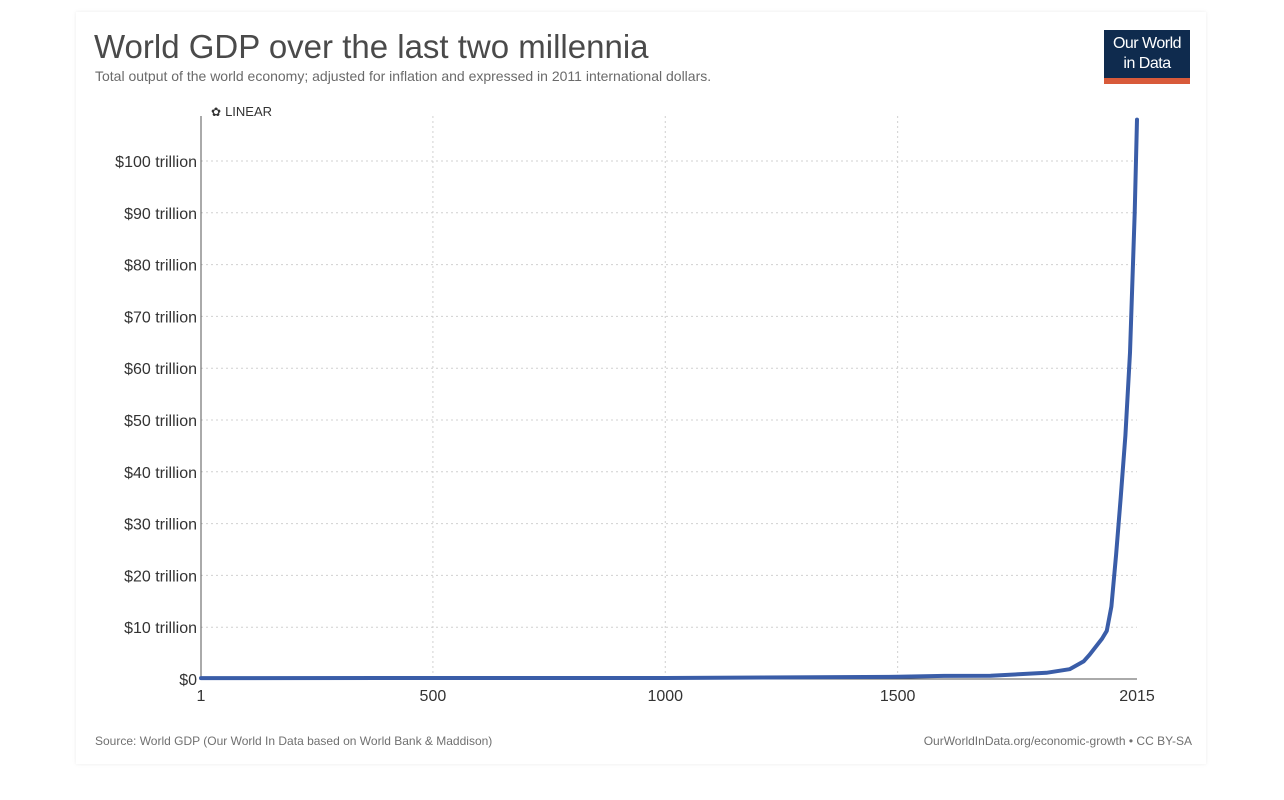  Describe the element at coordinates (160, 421) in the screenshot. I see `y-tick-label: $50 trillion` at that location.